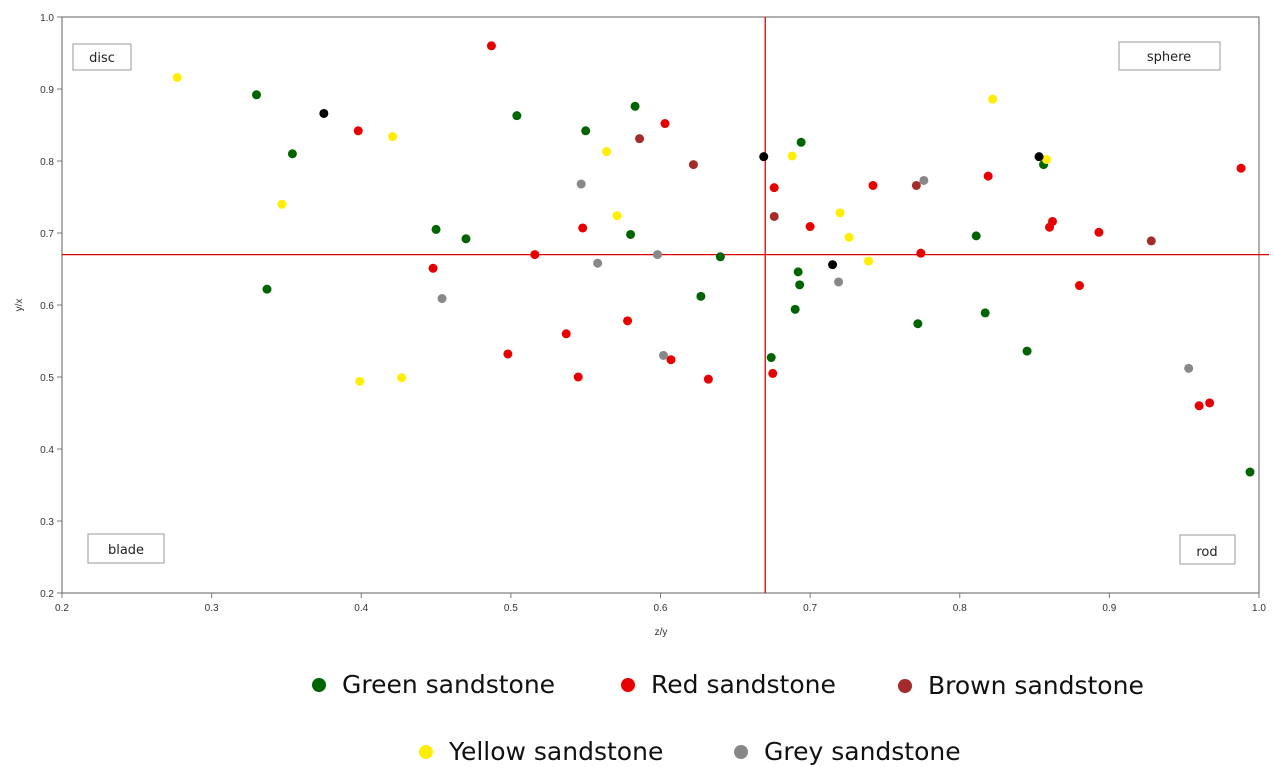  I want to click on y-tick-label: 0.7, so click(47, 234).